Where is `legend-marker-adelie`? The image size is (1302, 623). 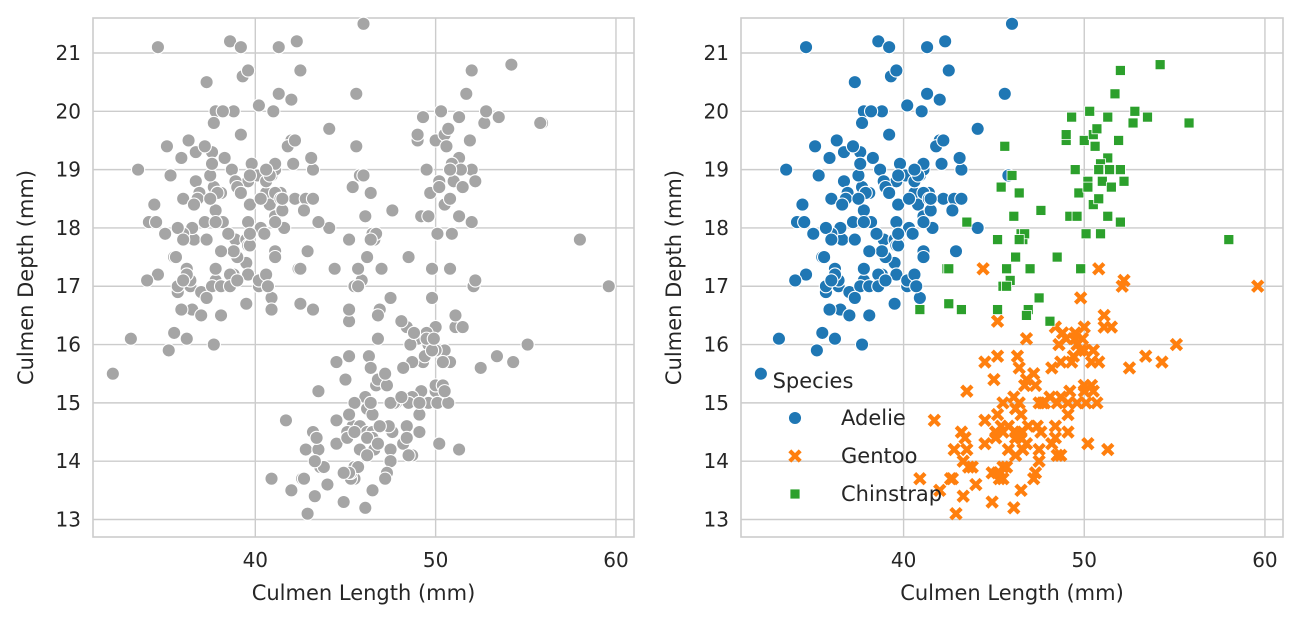 legend-marker-adelie is located at coordinates (795, 418).